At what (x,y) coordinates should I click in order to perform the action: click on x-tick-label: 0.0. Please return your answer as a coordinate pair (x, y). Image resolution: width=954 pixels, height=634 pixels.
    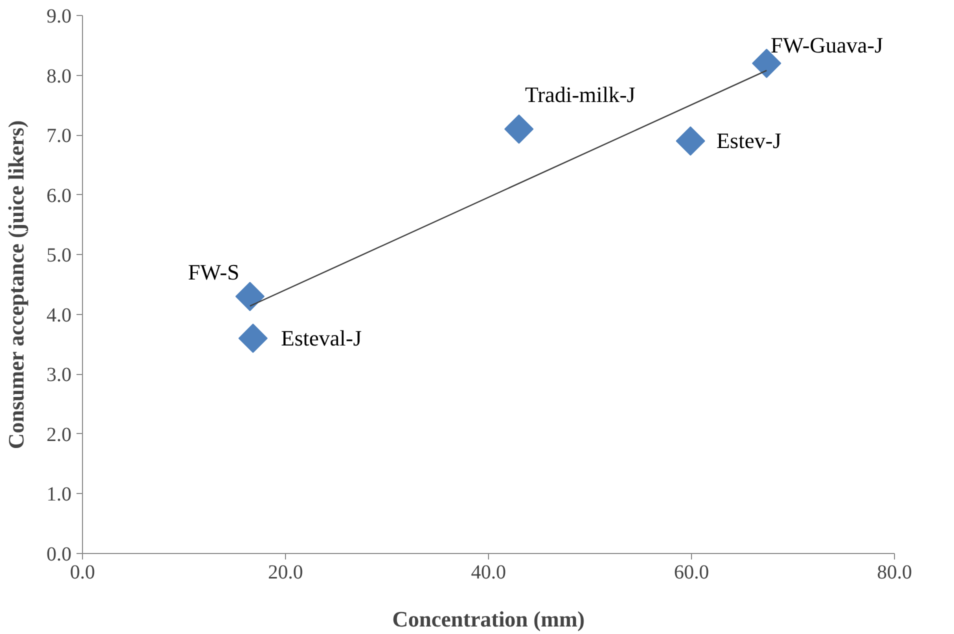
    Looking at the image, I should click on (82, 573).